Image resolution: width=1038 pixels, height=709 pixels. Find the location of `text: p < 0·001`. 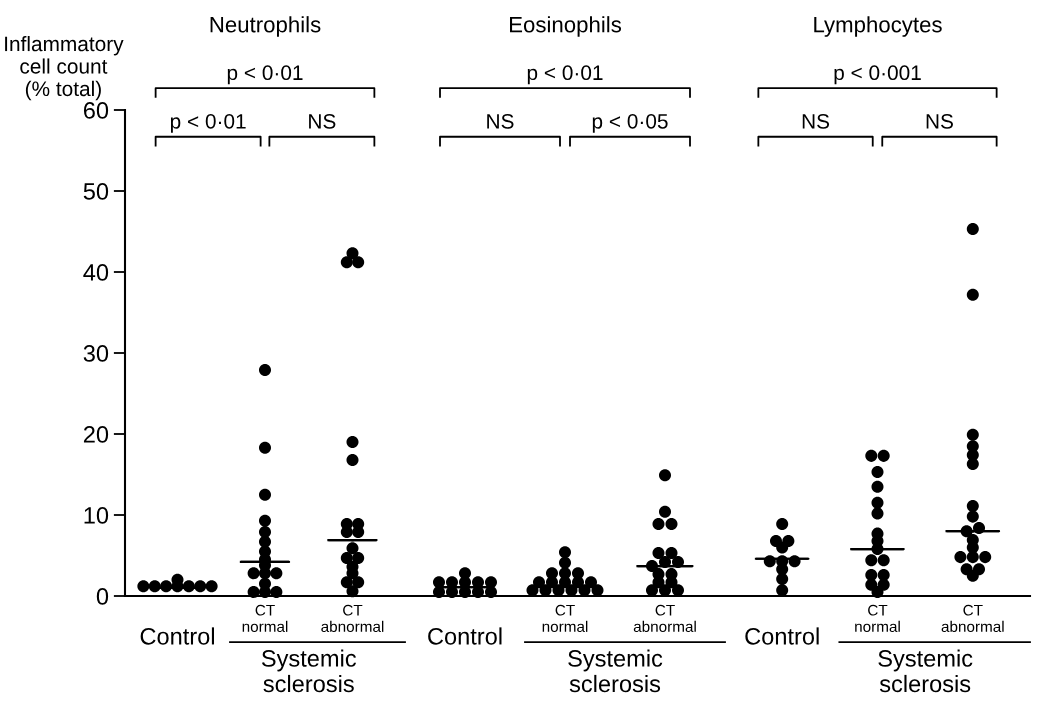

text: p < 0·001 is located at coordinates (877, 75).